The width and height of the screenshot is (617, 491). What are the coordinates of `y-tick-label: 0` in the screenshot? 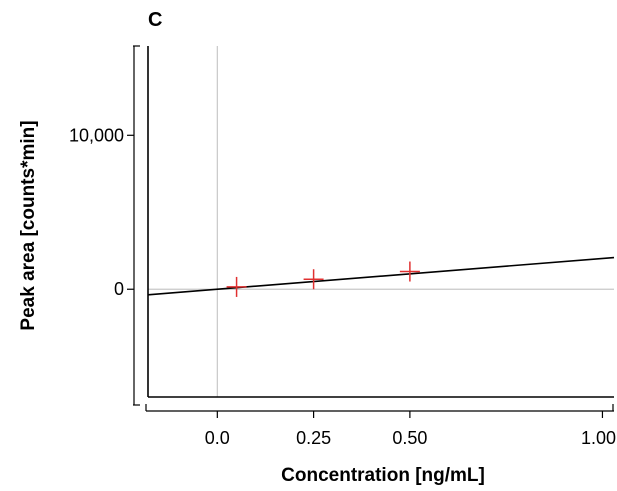 It's located at (119, 289).